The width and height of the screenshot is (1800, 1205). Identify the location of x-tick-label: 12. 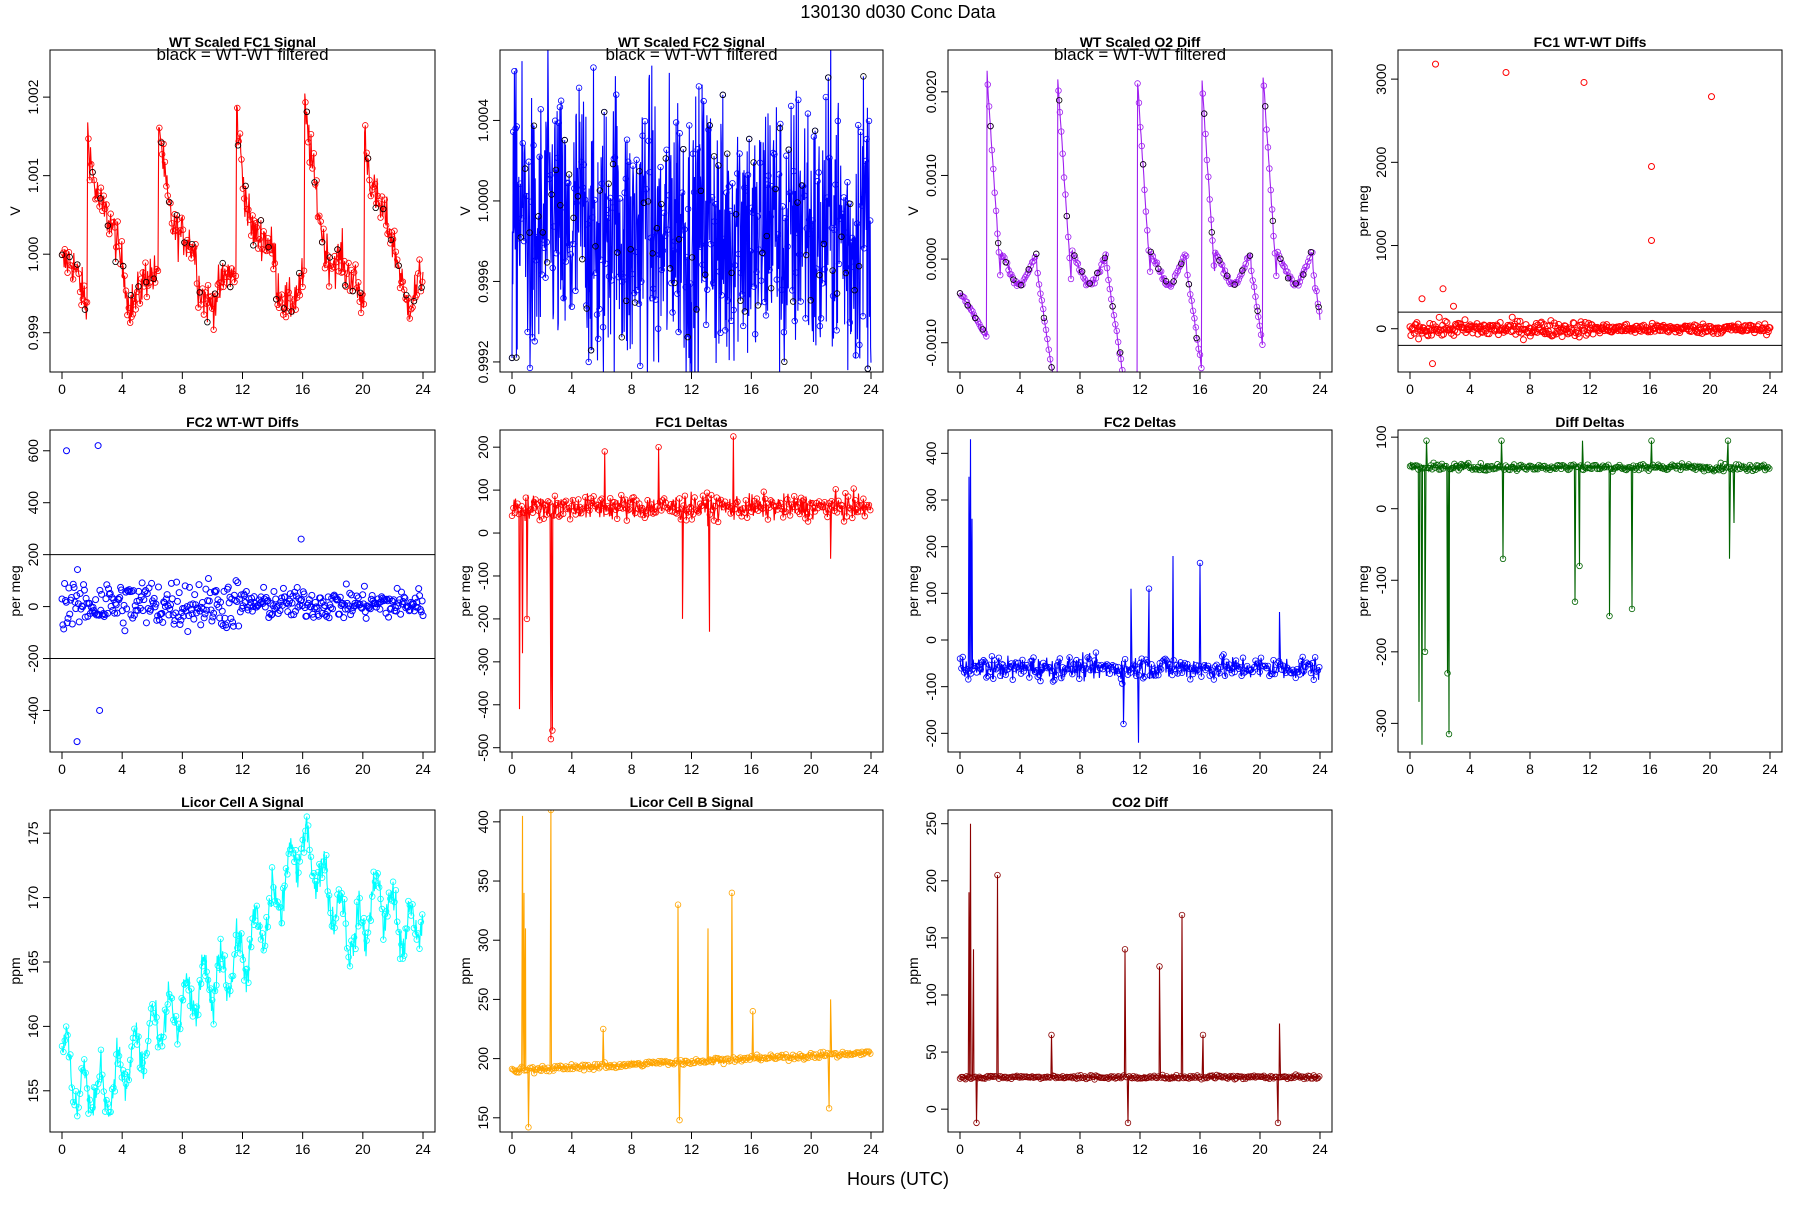
(243, 769).